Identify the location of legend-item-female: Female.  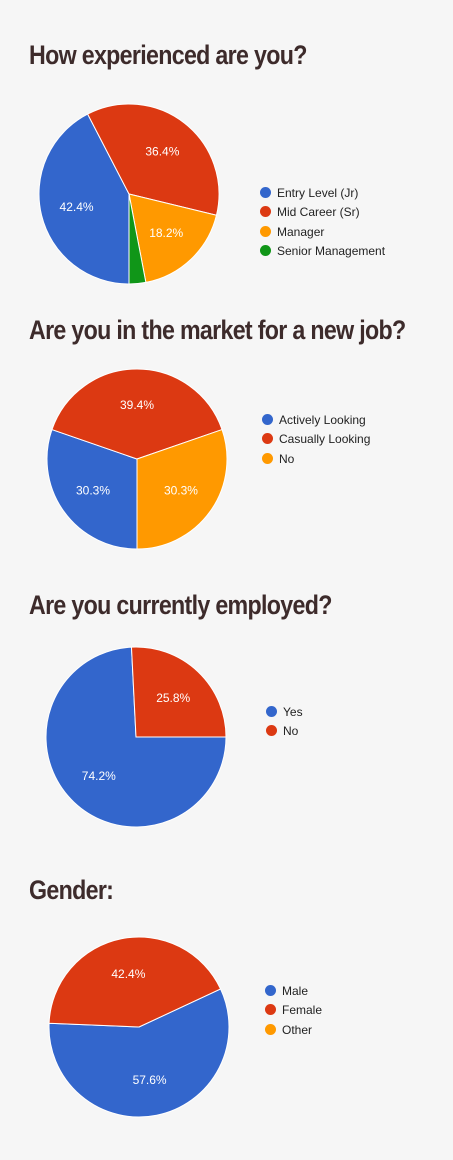
(293, 1010).